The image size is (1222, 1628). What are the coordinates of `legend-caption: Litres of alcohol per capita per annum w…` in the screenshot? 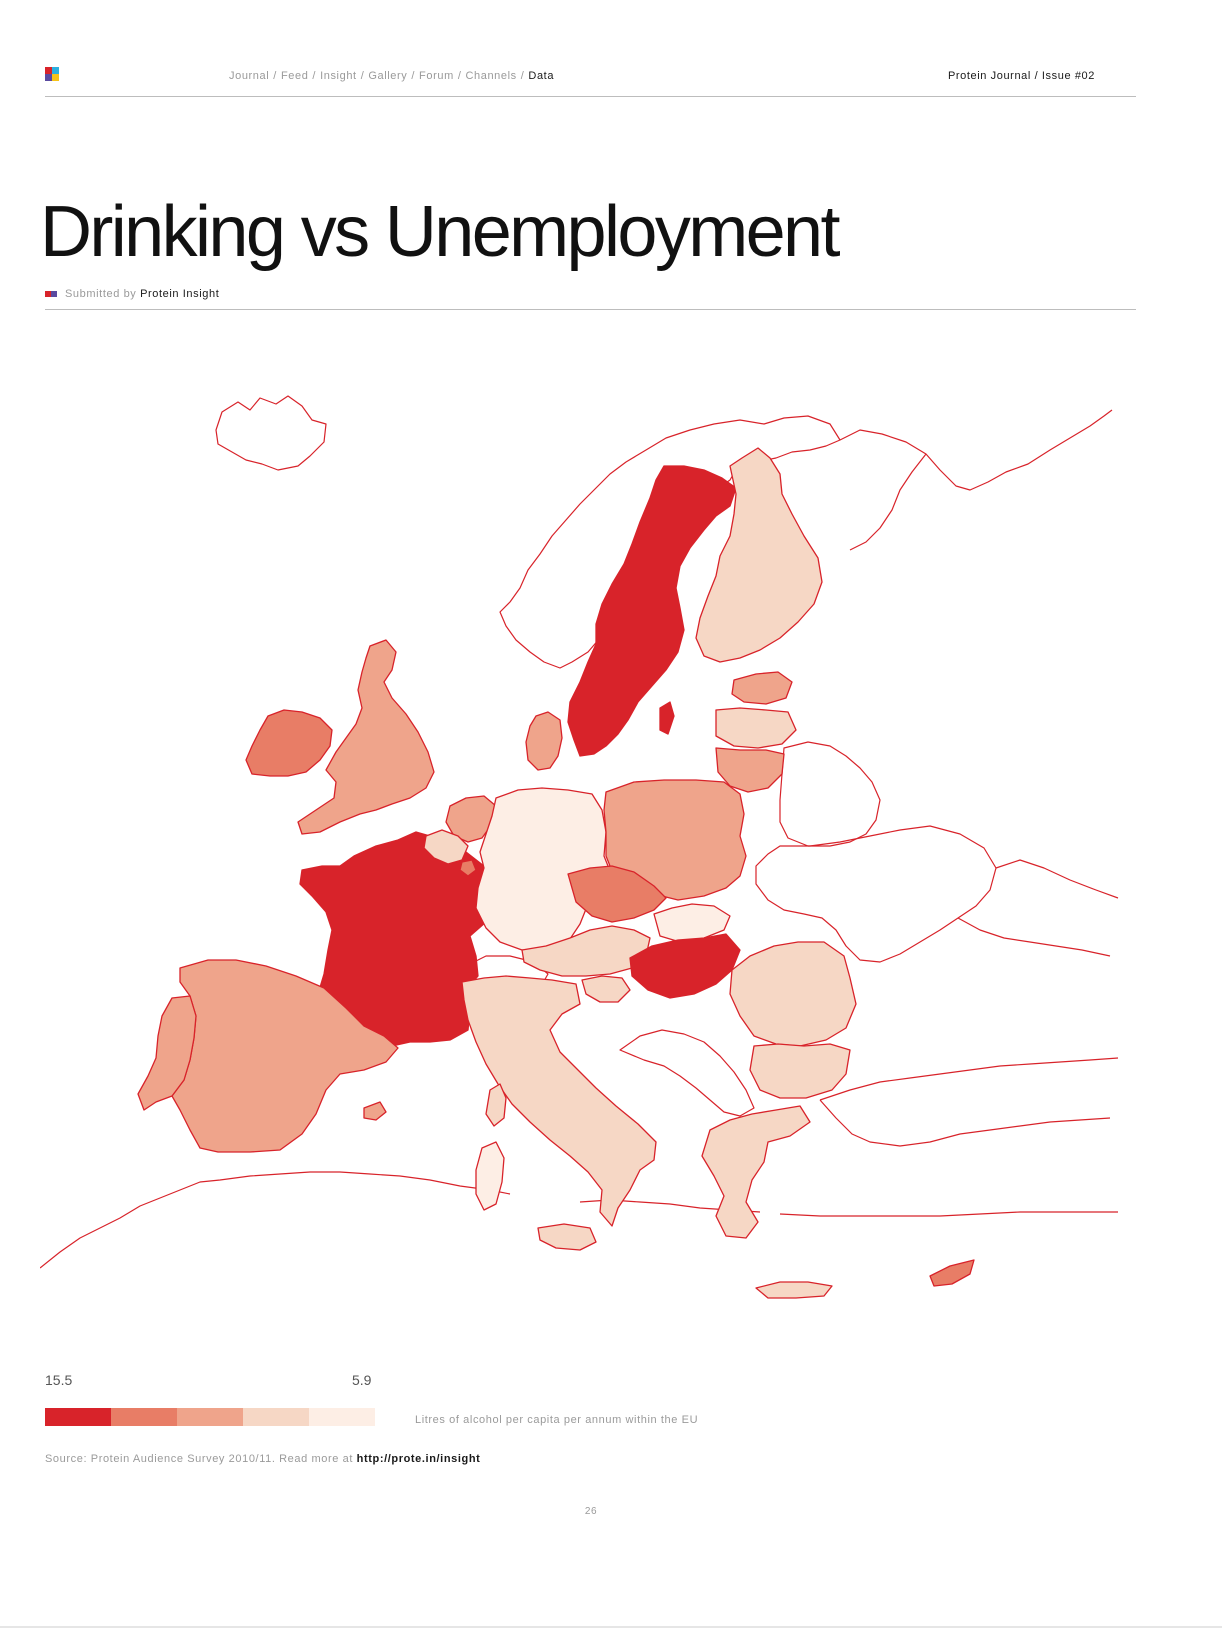 It's located at (557, 1420).